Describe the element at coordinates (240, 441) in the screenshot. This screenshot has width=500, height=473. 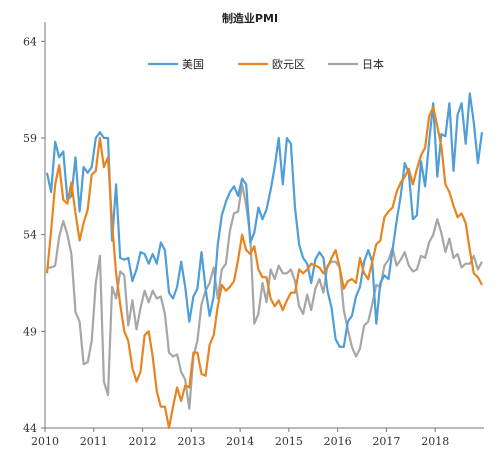
I see `x-tick-label: 2014` at that location.